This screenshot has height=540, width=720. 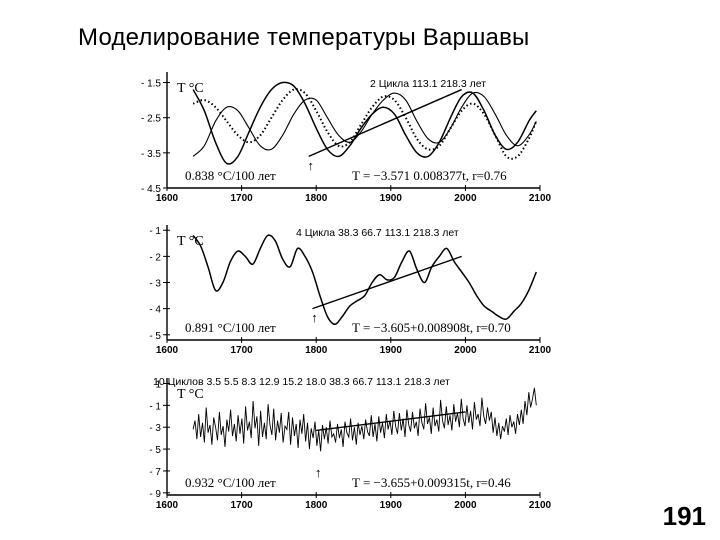 What do you see at coordinates (151, 84) in the screenshot?
I see `y-tick-label: - 1.5` at bounding box center [151, 84].